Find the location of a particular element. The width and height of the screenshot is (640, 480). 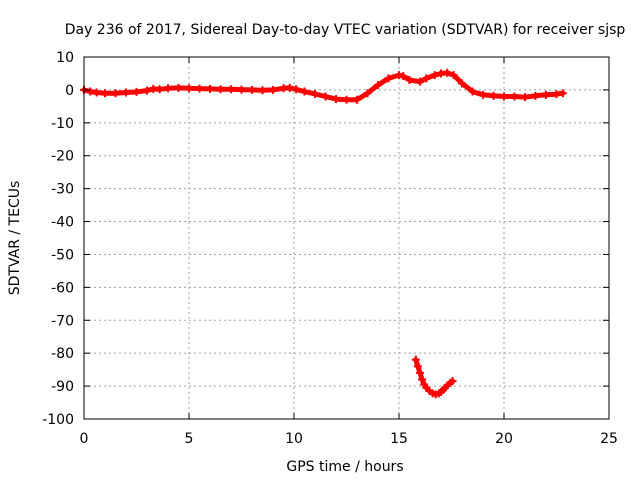

x-tick-label: 5 is located at coordinates (189, 439).